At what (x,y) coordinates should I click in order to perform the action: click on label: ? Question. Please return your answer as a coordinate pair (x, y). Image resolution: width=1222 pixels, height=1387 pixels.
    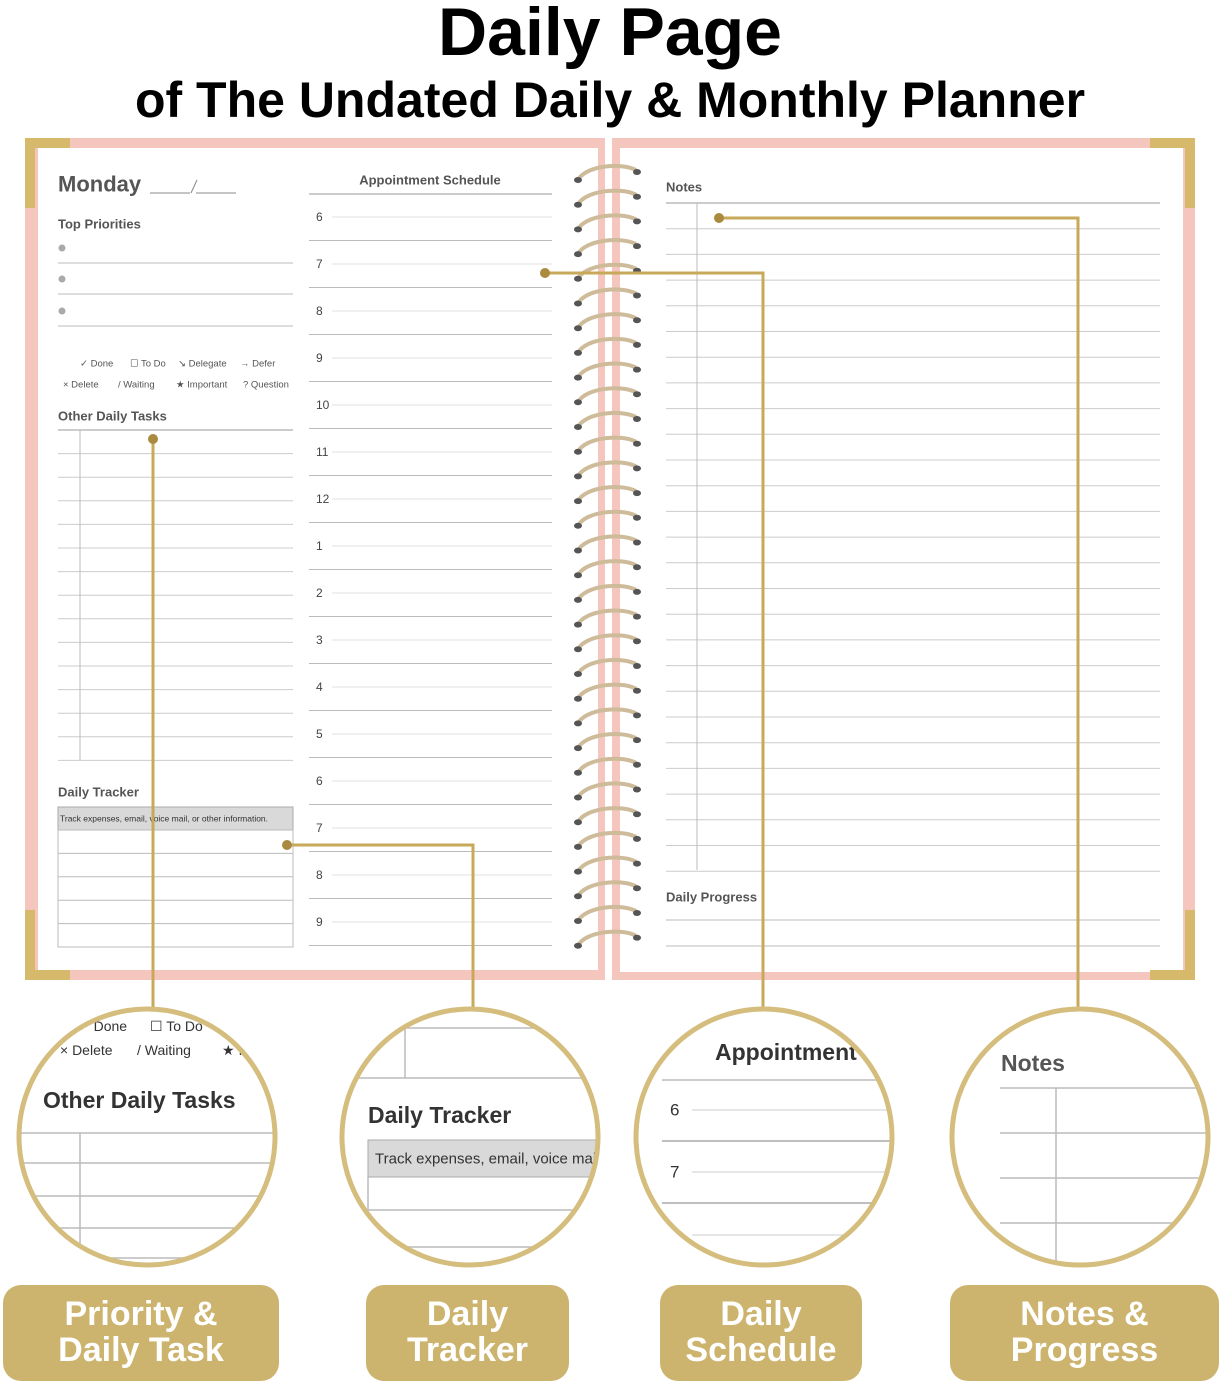
    Looking at the image, I should click on (266, 385).